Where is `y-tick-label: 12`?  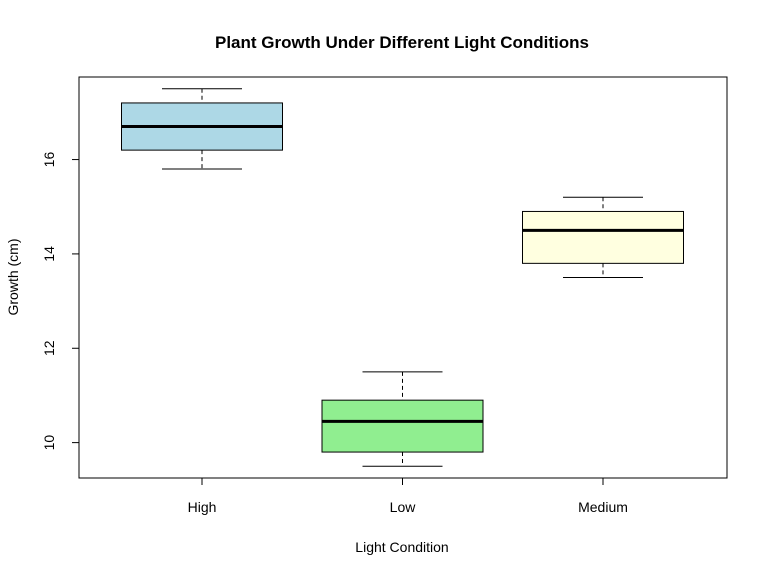
y-tick-label: 12 is located at coordinates (49, 348).